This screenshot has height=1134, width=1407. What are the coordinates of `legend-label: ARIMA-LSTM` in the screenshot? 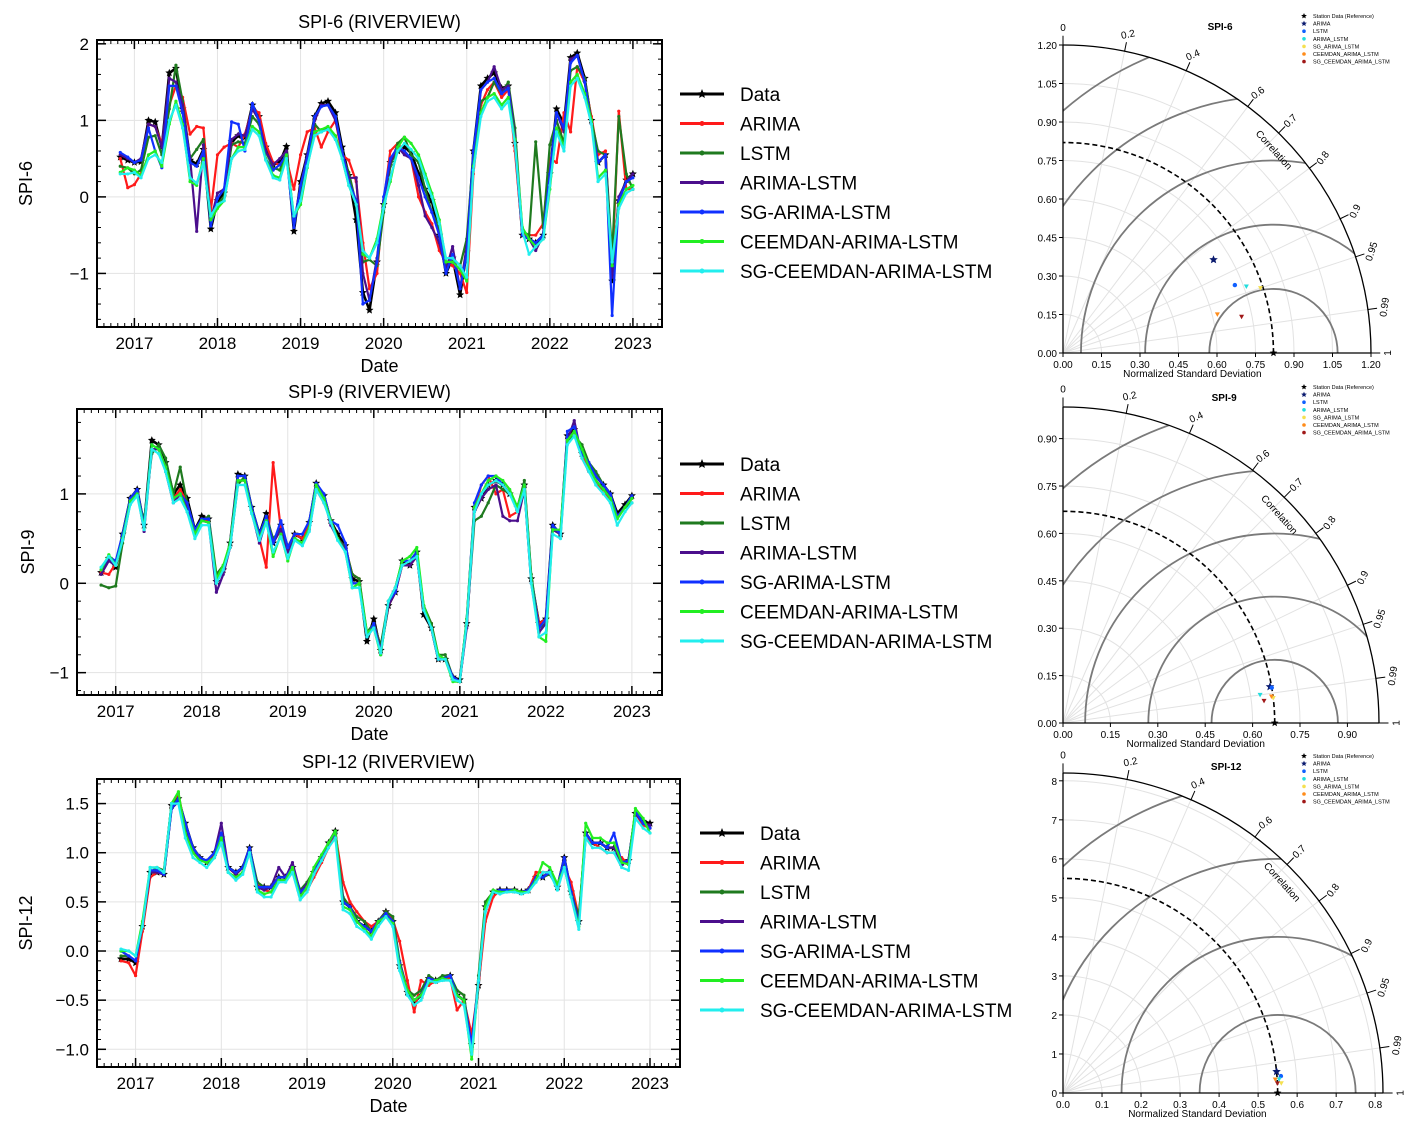 It's located at (798, 184).